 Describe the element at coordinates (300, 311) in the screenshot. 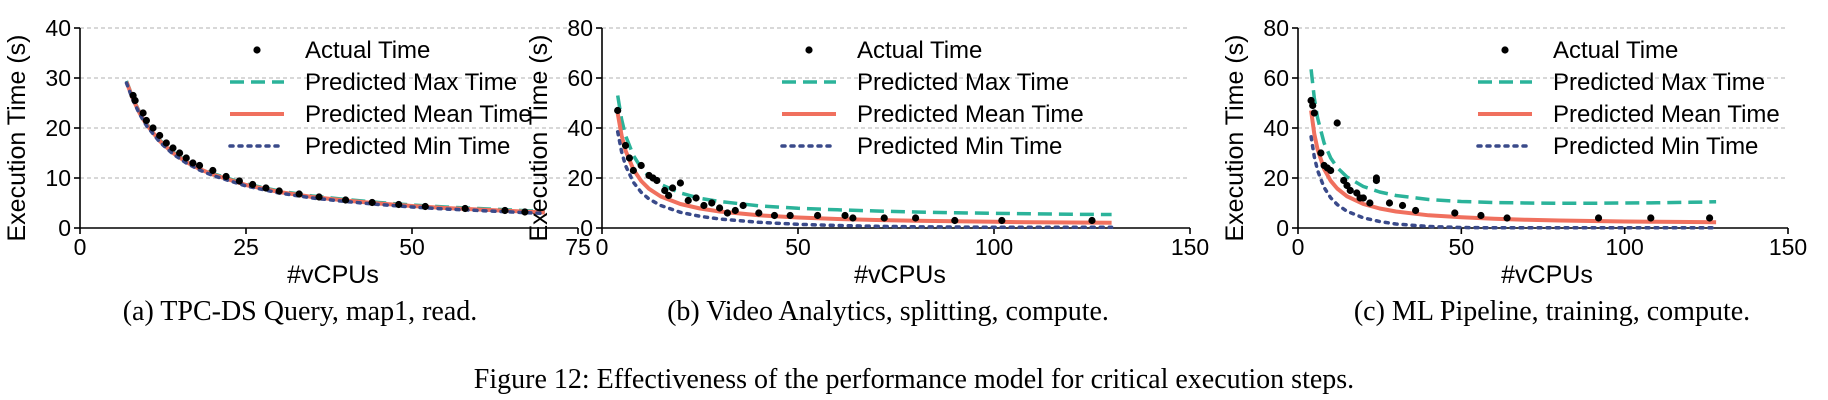

I see `subplot-caption: (a) TPC-DS Query, map1, read.` at that location.